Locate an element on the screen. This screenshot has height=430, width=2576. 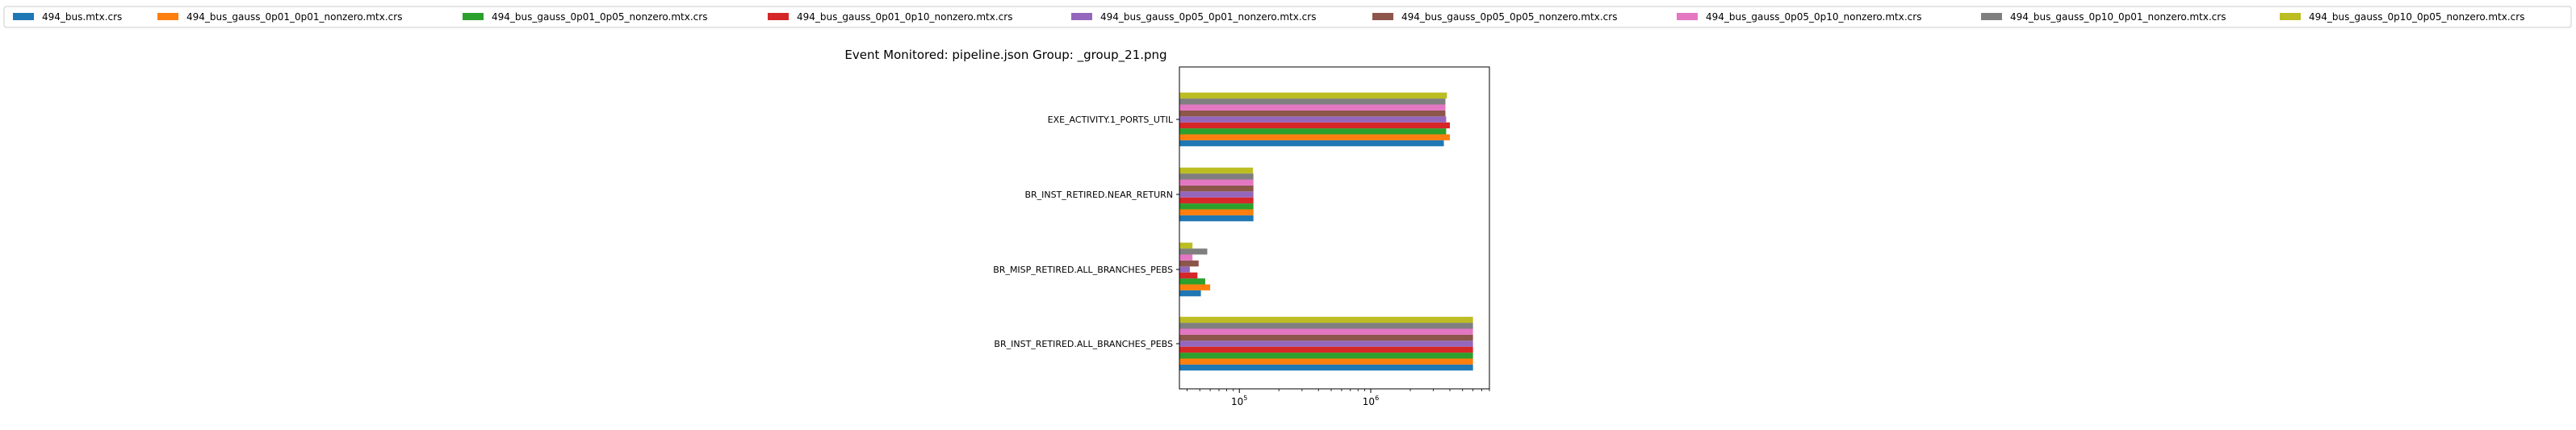
x-tick-label: 105 is located at coordinates (1239, 401).